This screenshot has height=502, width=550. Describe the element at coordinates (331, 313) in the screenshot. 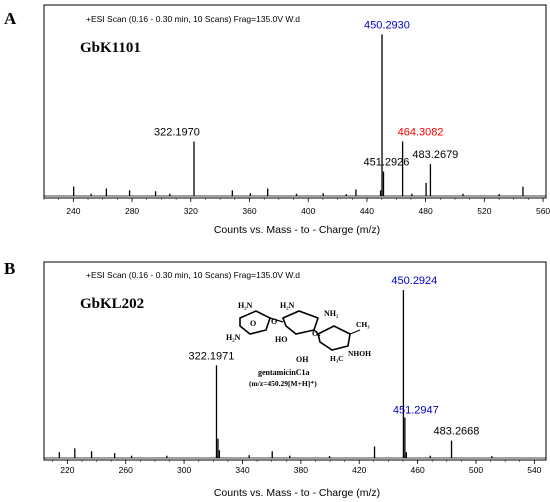

I see `chem-nh2: NH₂` at that location.